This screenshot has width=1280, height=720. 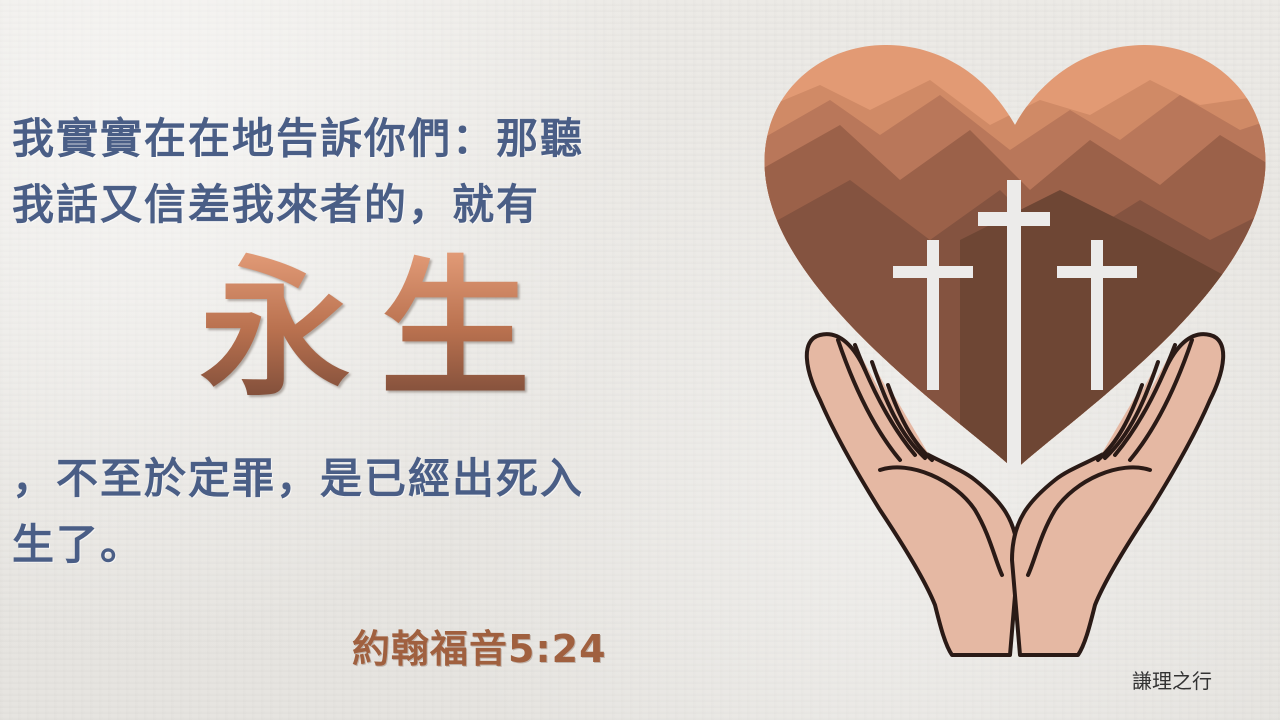 What do you see at coordinates (276, 204) in the screenshot?
I see `verse-line-2: 我話又信差我來者的，就有` at bounding box center [276, 204].